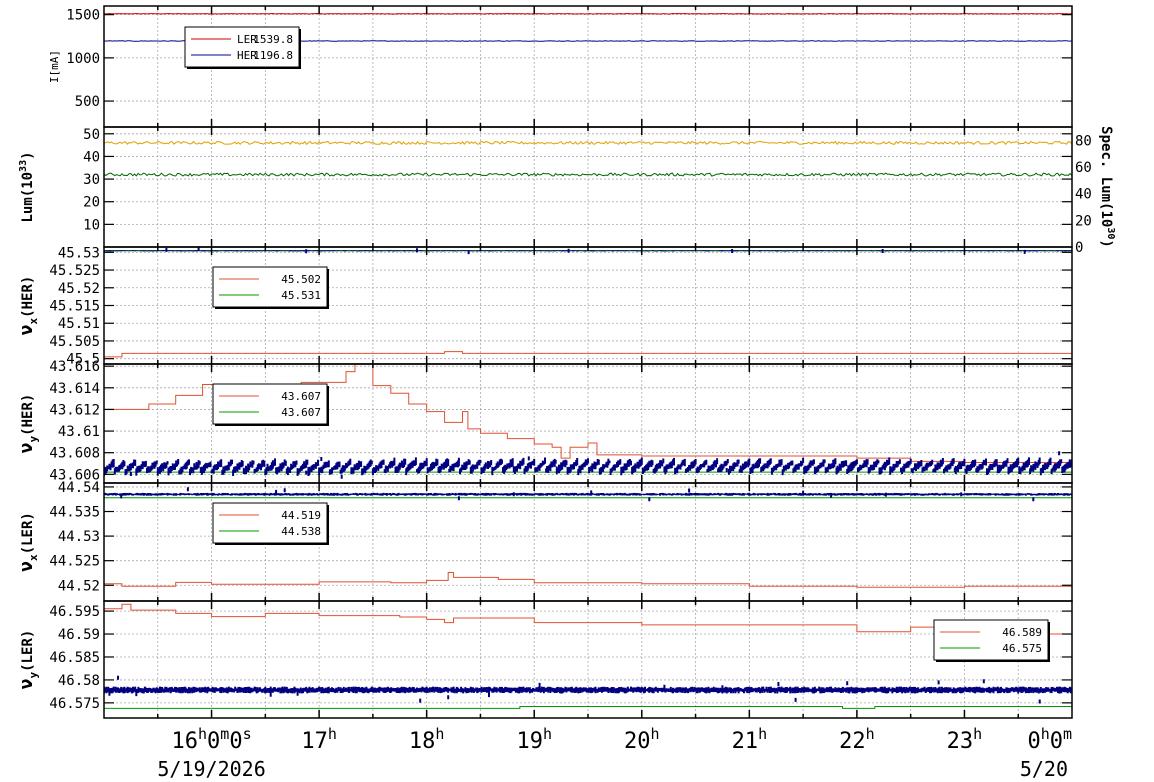 The width and height of the screenshot is (1154, 782). What do you see at coordinates (91, 180) in the screenshot?
I see `y-tick-label: 30` at bounding box center [91, 180].